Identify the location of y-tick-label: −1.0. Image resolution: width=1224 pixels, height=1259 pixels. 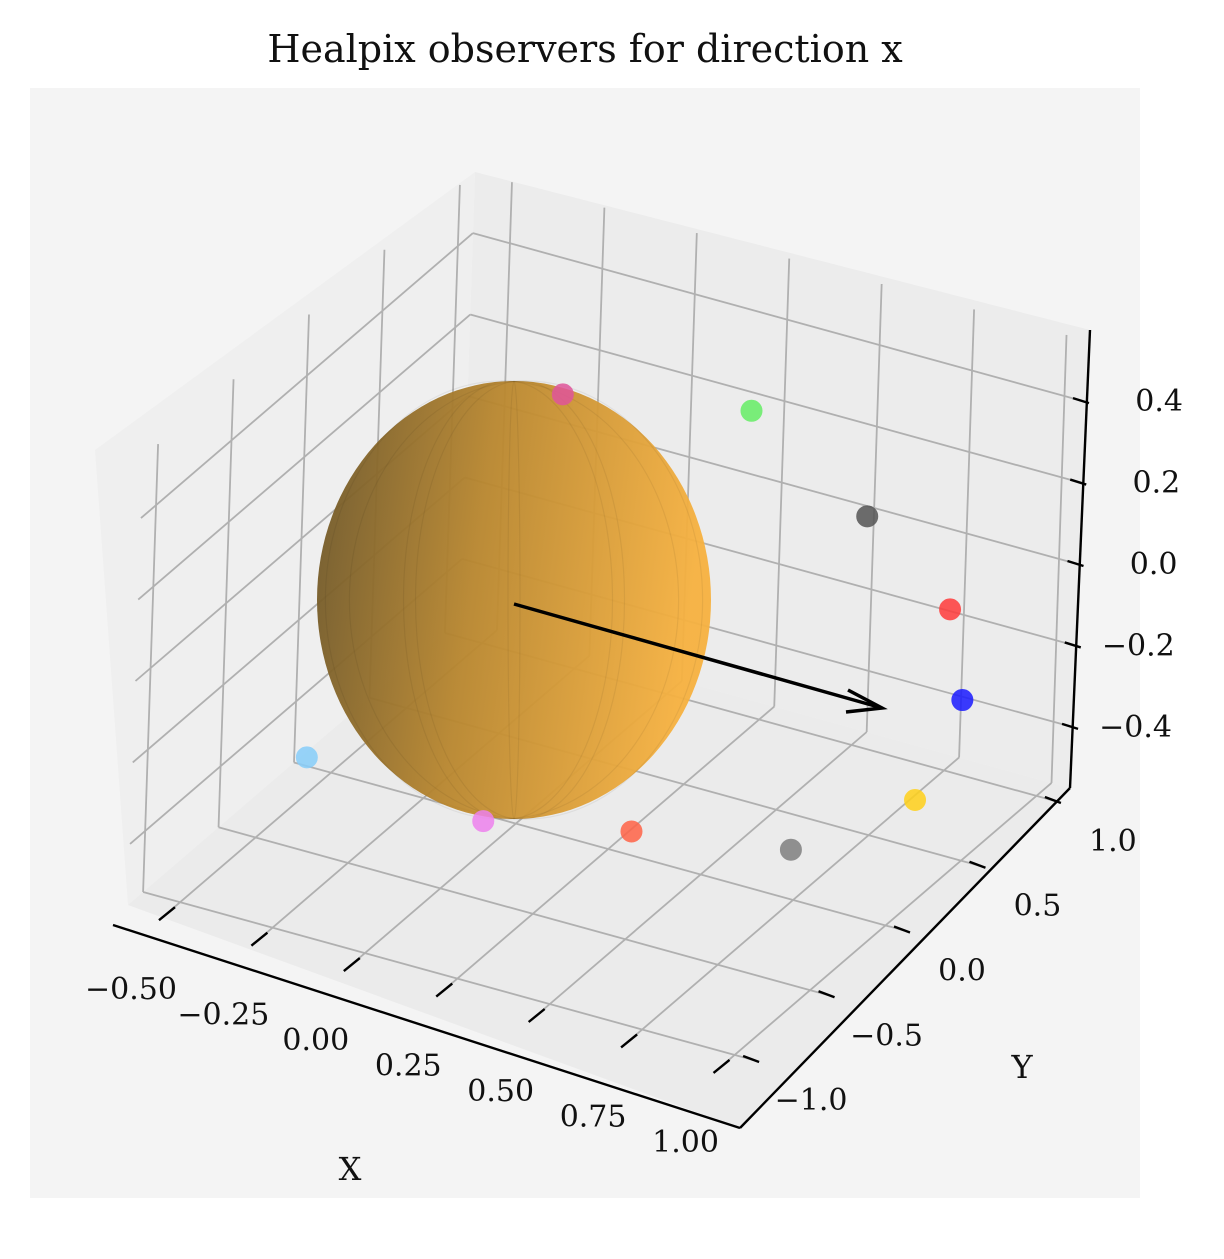
(811, 1100).